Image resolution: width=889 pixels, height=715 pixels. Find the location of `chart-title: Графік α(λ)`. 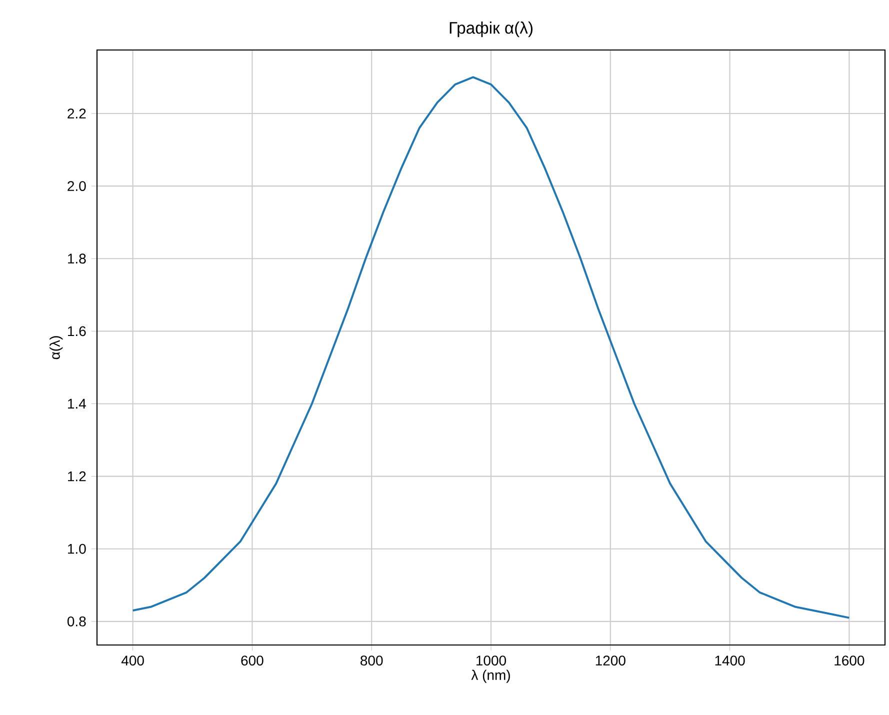

chart-title: Графік α(λ) is located at coordinates (491, 30).